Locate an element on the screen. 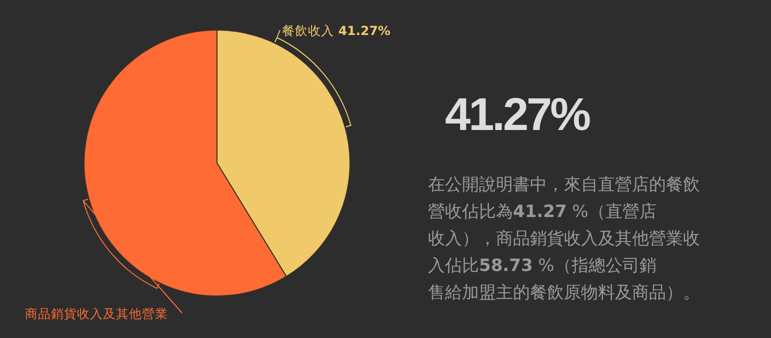  slice-label: 餐飲收入 is located at coordinates (308, 30).